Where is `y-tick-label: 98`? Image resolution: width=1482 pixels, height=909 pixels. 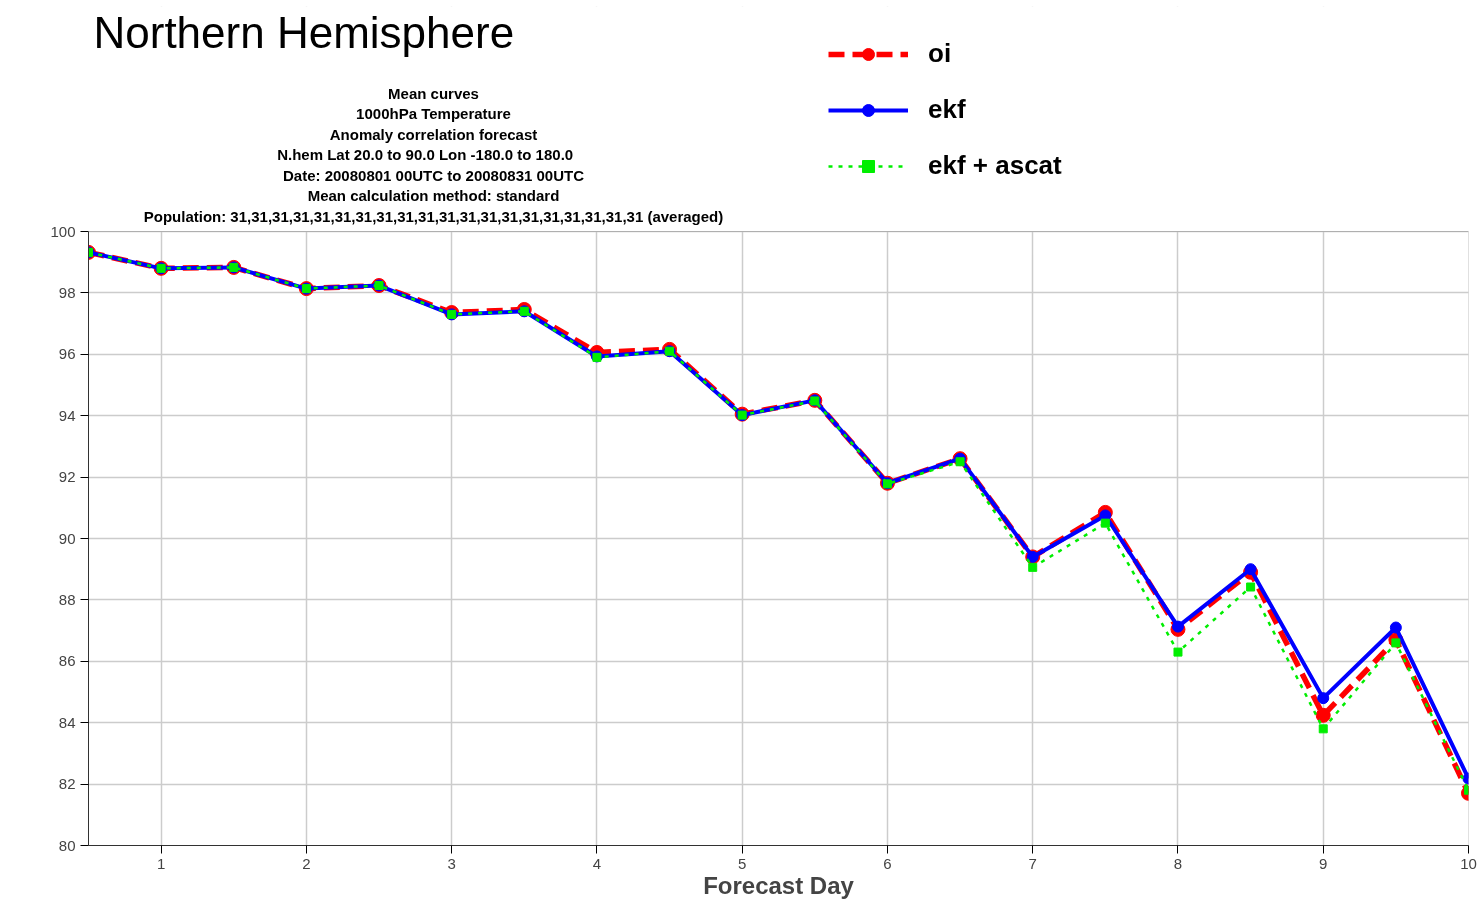
y-tick-label: 98 is located at coordinates (67, 292).